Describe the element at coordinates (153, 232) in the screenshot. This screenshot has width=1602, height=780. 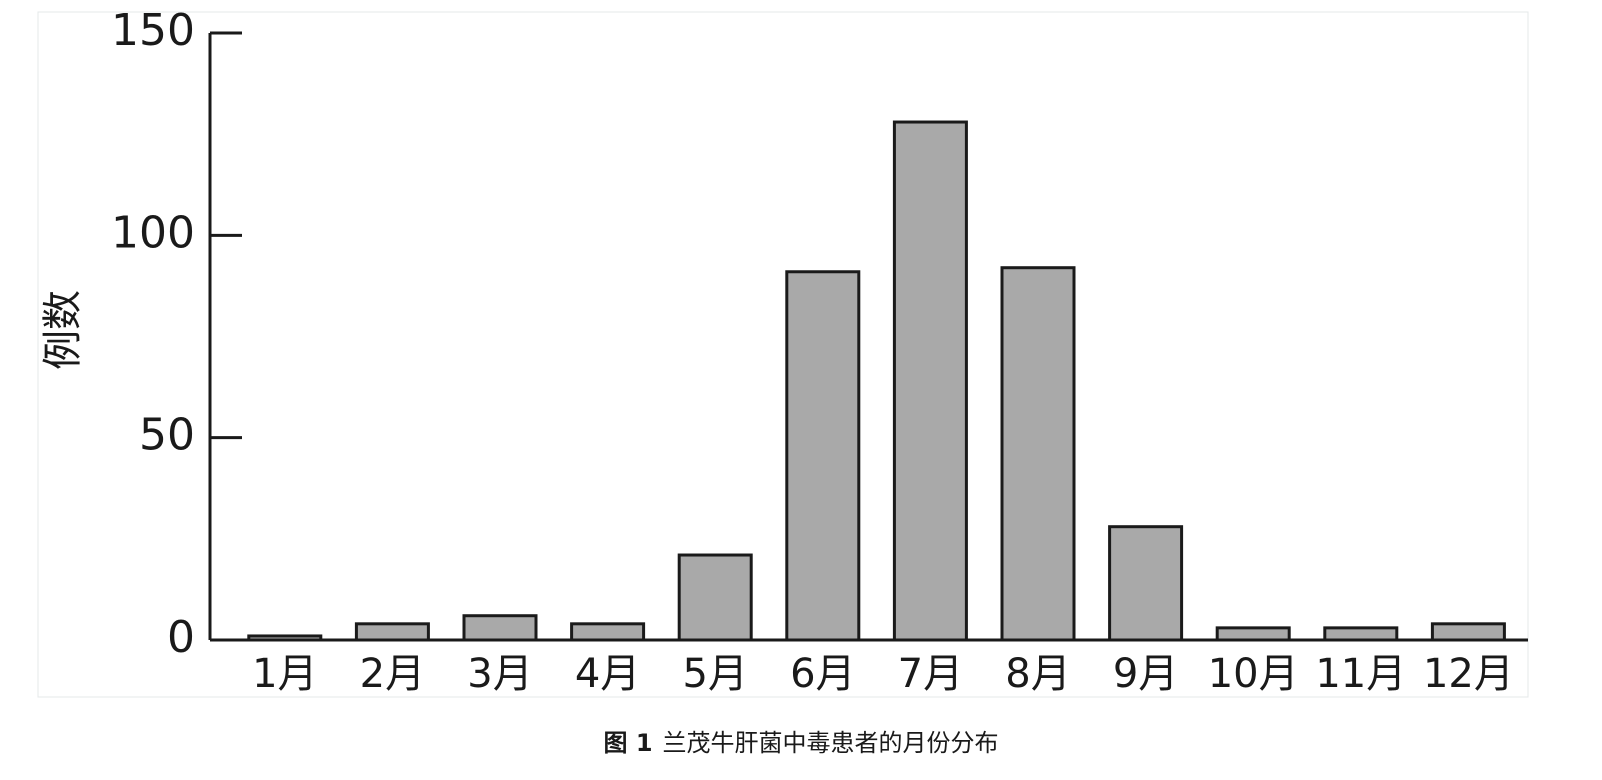
I see `y-tick-label: 100` at that location.